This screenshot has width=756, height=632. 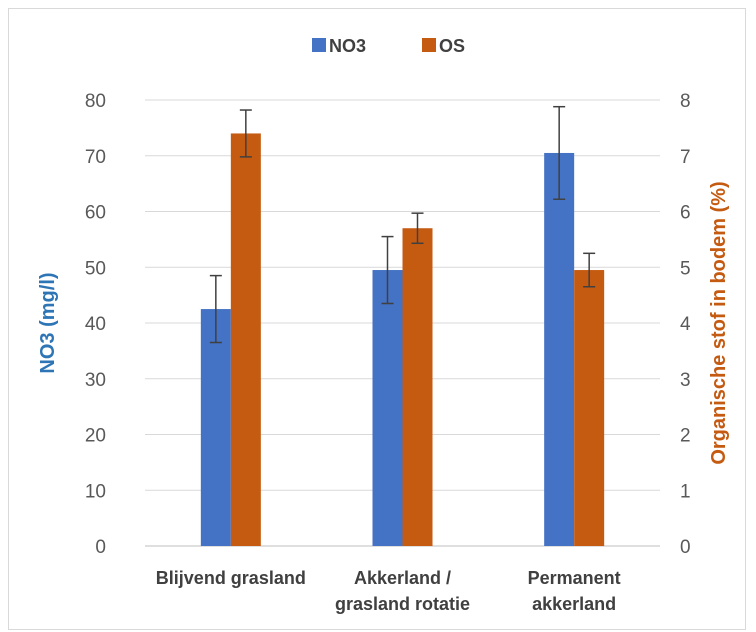 I want to click on y-tick-label: 50, so click(x=95, y=268).